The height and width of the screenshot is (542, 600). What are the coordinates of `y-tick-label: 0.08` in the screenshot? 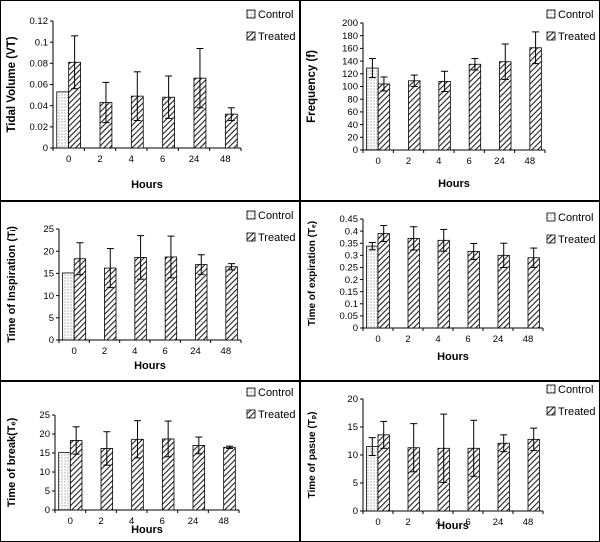 It's located at (39, 64).